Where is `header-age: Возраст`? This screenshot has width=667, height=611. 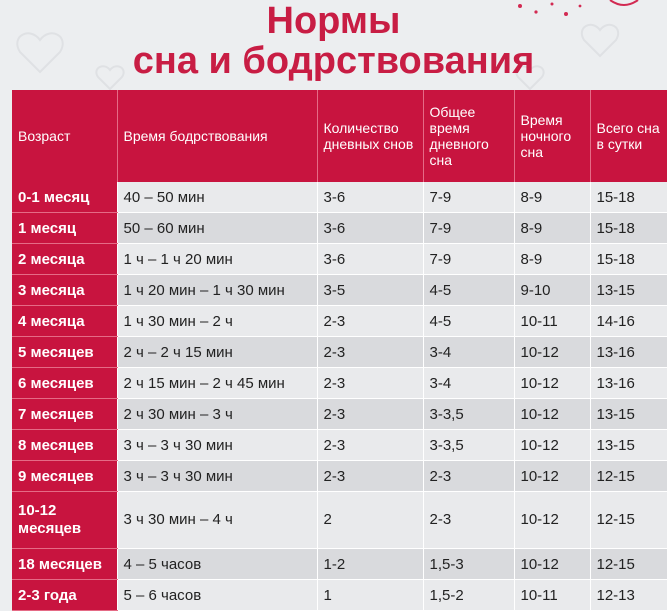
header-age: Возраст is located at coordinates (65, 136).